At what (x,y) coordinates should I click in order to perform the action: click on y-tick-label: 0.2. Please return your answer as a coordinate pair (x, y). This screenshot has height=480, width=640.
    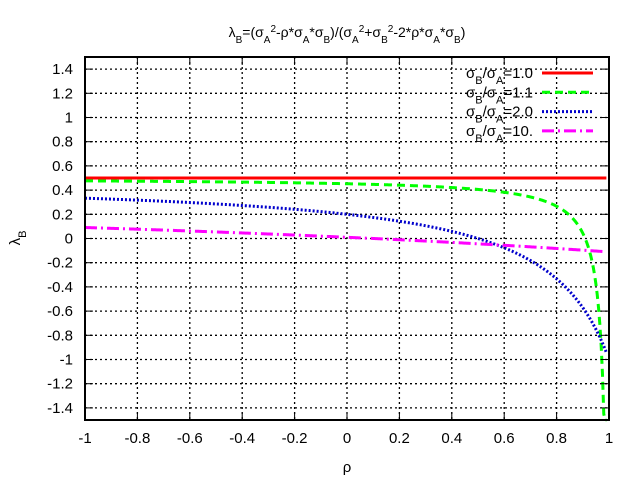
    Looking at the image, I should click on (62, 214).